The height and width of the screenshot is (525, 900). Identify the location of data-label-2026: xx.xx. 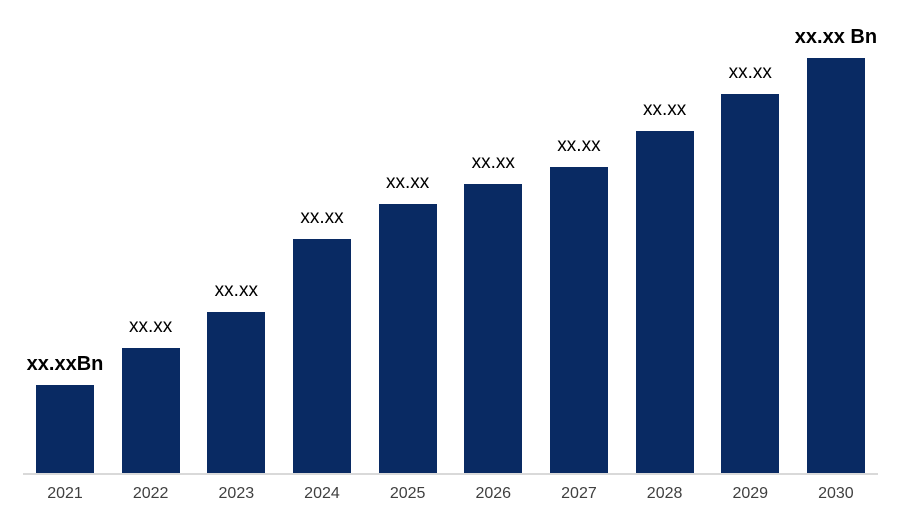
(493, 163).